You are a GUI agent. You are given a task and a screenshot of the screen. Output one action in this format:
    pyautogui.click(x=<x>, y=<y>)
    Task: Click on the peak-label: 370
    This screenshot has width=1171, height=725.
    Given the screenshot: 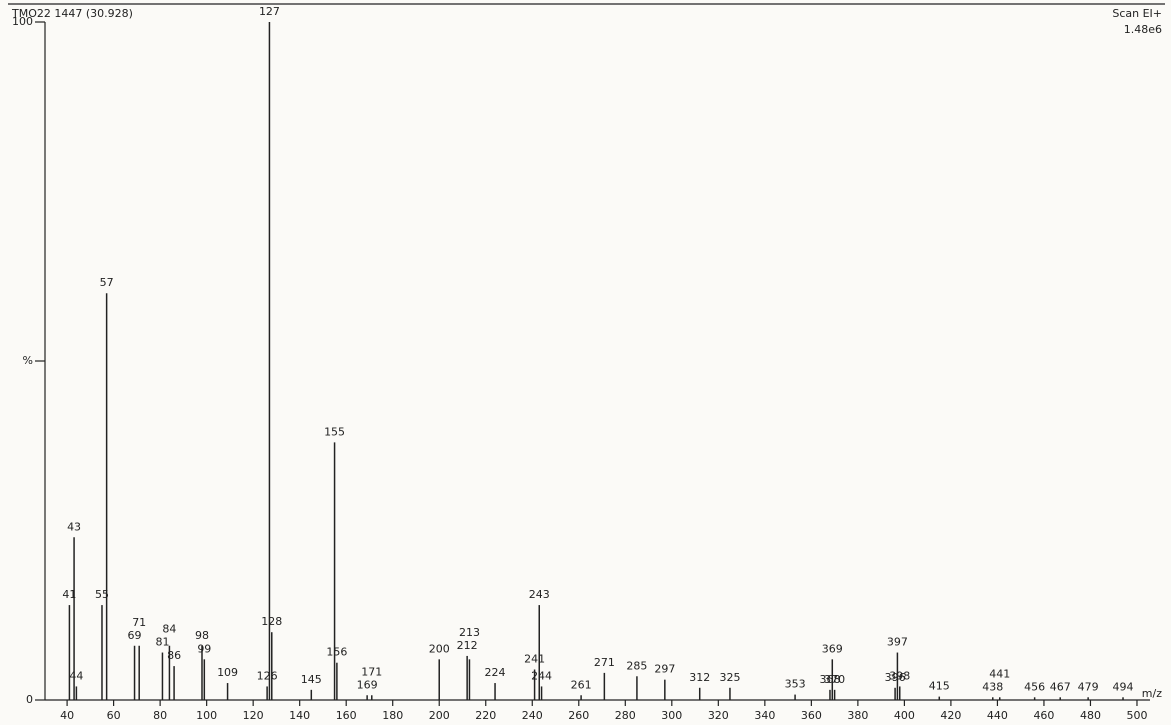 What is the action you would take?
    pyautogui.click(x=834, y=679)
    